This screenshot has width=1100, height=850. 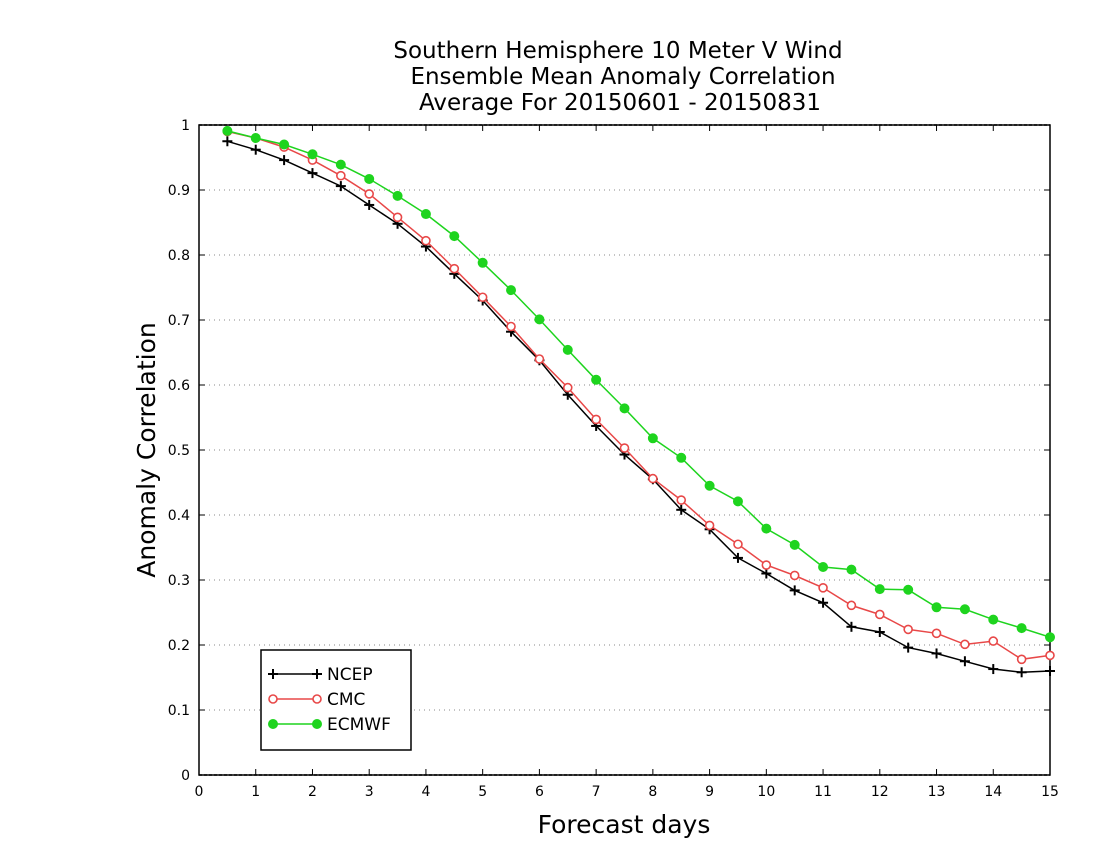 I want to click on legend-box, so click(x=336, y=700).